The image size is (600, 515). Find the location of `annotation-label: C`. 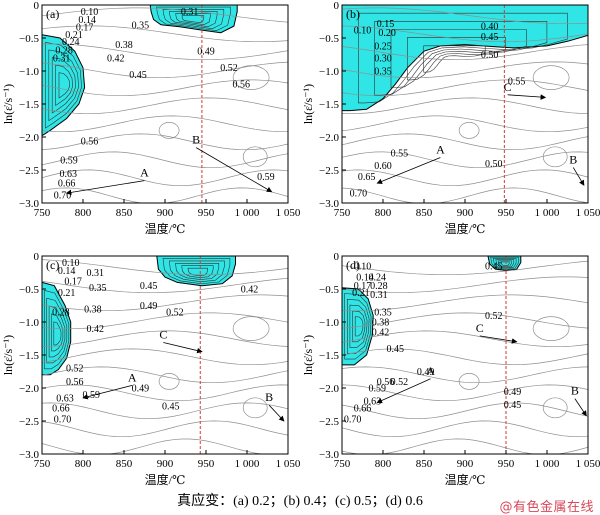

annotation-label: C is located at coordinates (163, 335).